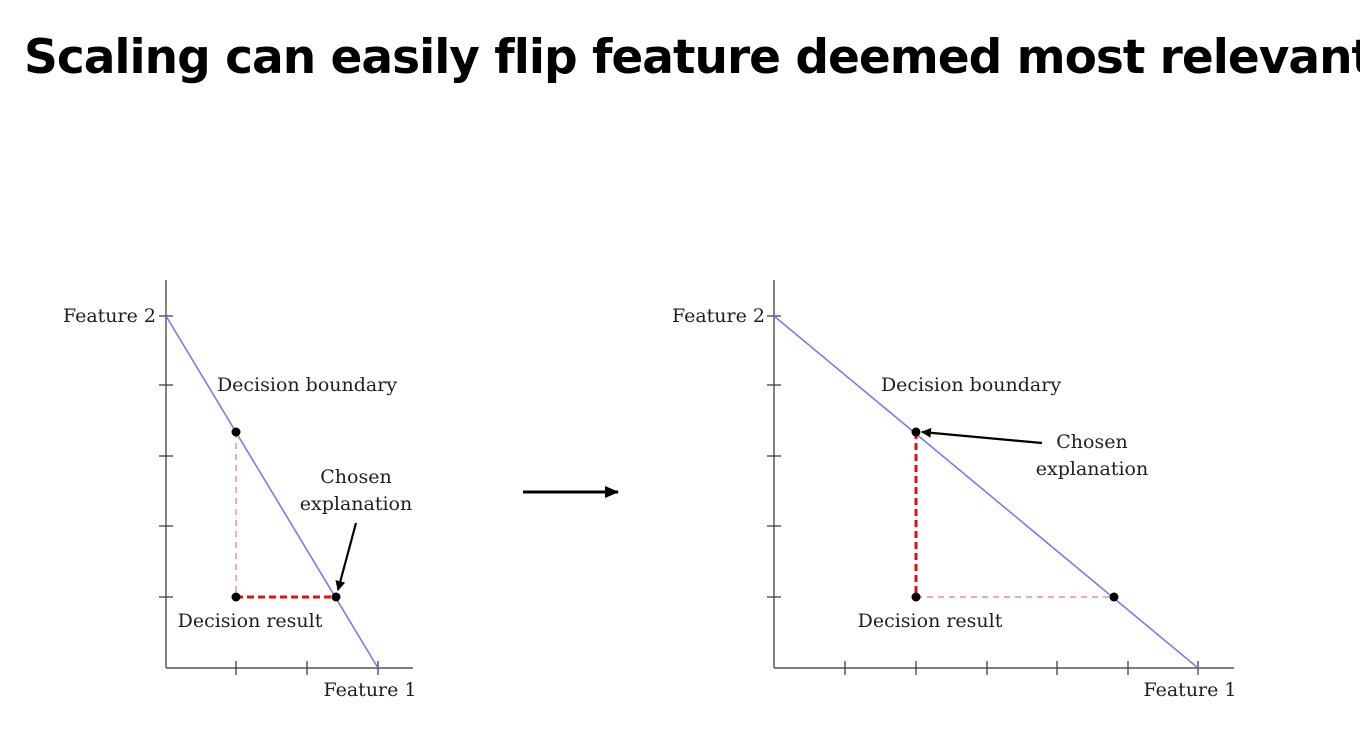 The width and height of the screenshot is (1360, 752). What do you see at coordinates (369, 690) in the screenshot?
I see `left-x-axis-label: Feature 1` at bounding box center [369, 690].